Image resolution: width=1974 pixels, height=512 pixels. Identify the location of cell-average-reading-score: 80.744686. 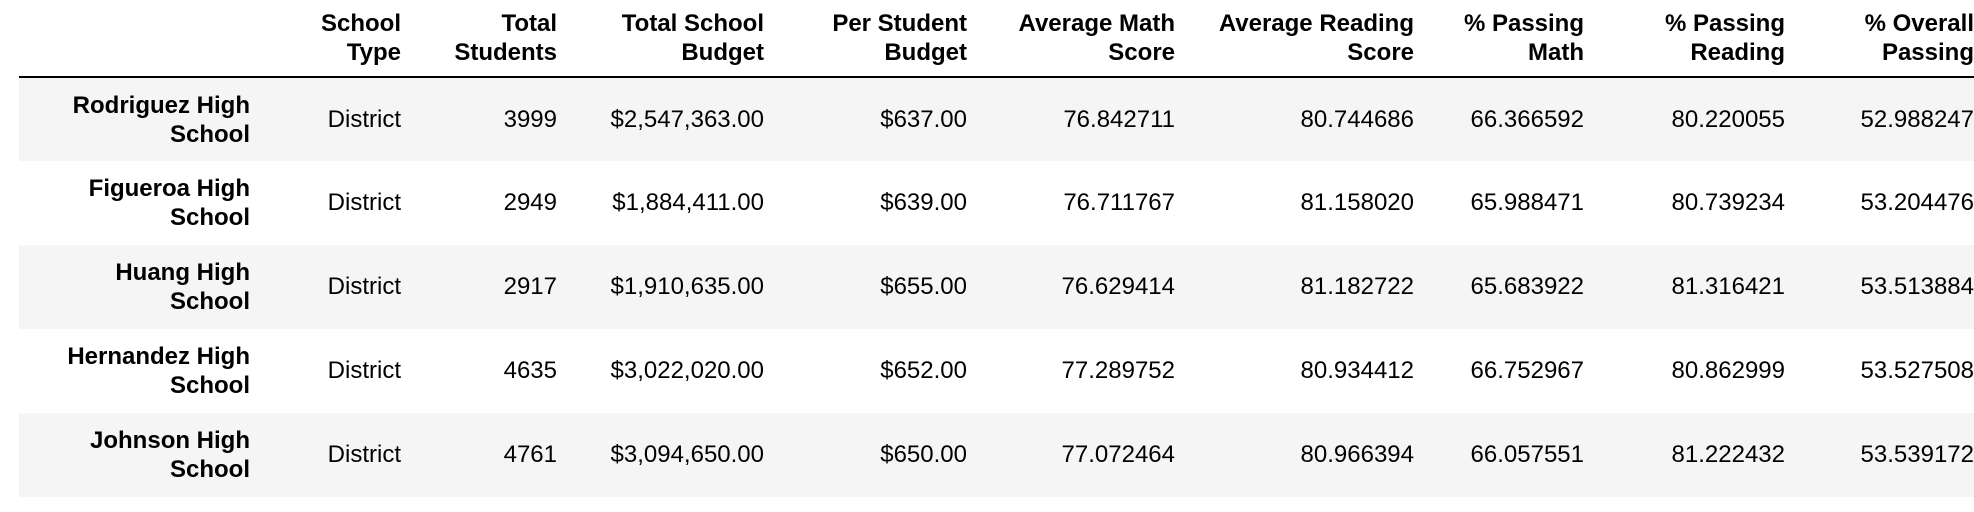
(1357, 119).